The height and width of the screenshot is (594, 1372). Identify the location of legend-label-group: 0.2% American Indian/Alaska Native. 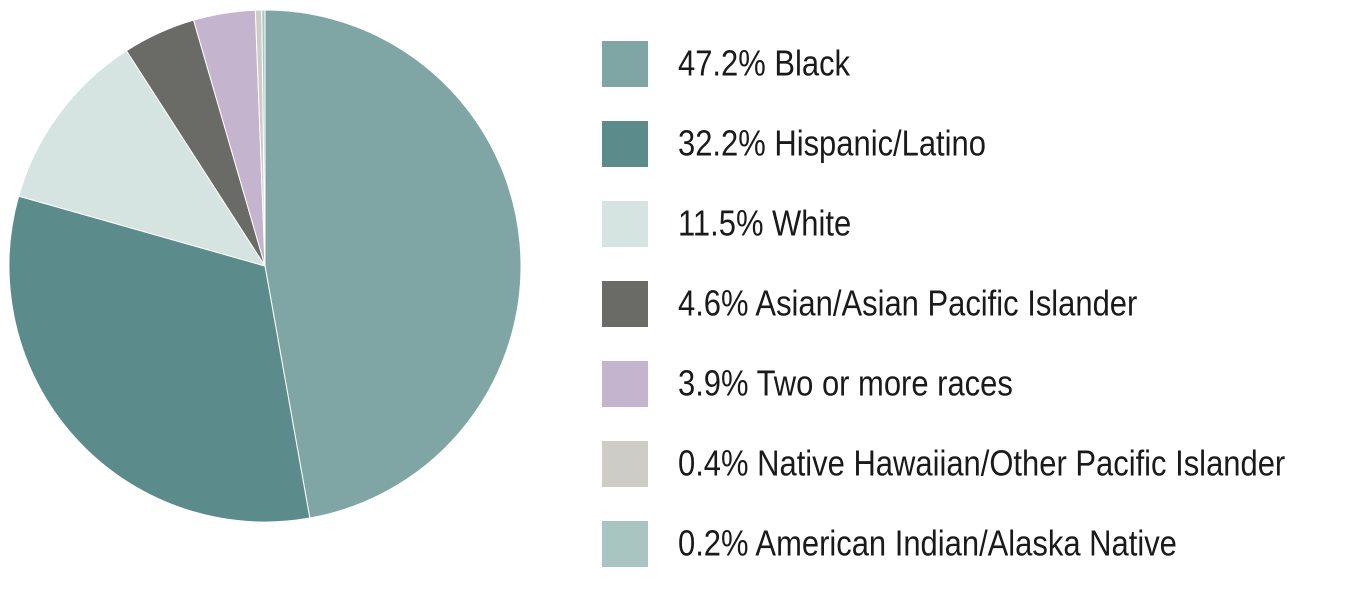
(927, 544).